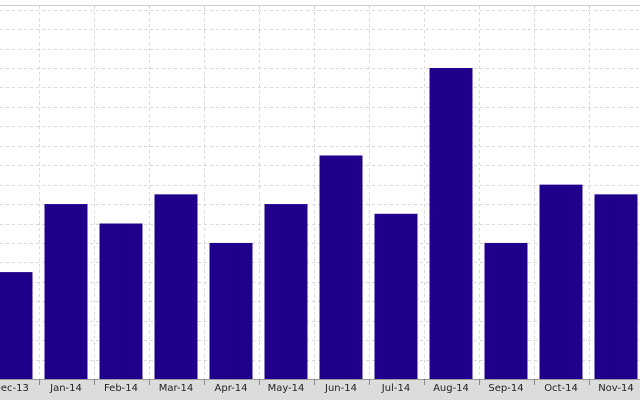  Describe the element at coordinates (395, 388) in the screenshot. I see `x-tick-label: Jul-14` at that location.